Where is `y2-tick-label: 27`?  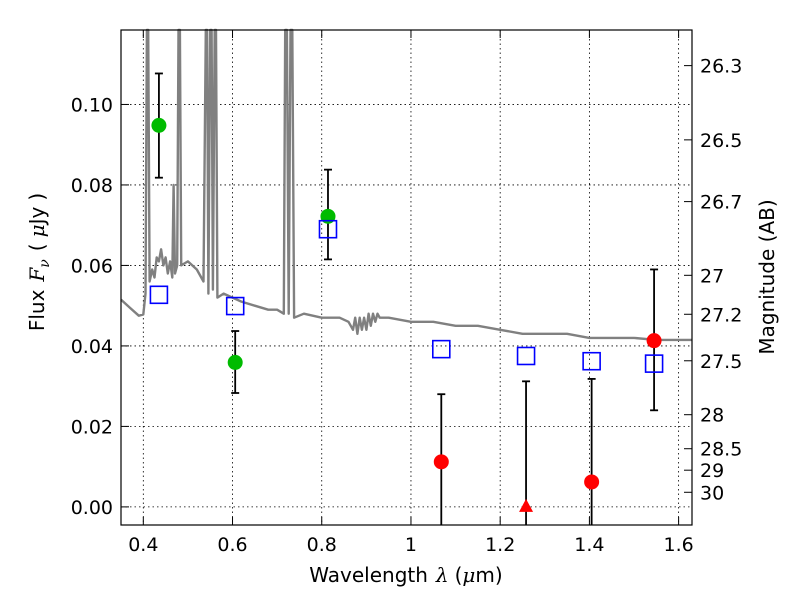
y2-tick-label: 27 is located at coordinates (712, 276).